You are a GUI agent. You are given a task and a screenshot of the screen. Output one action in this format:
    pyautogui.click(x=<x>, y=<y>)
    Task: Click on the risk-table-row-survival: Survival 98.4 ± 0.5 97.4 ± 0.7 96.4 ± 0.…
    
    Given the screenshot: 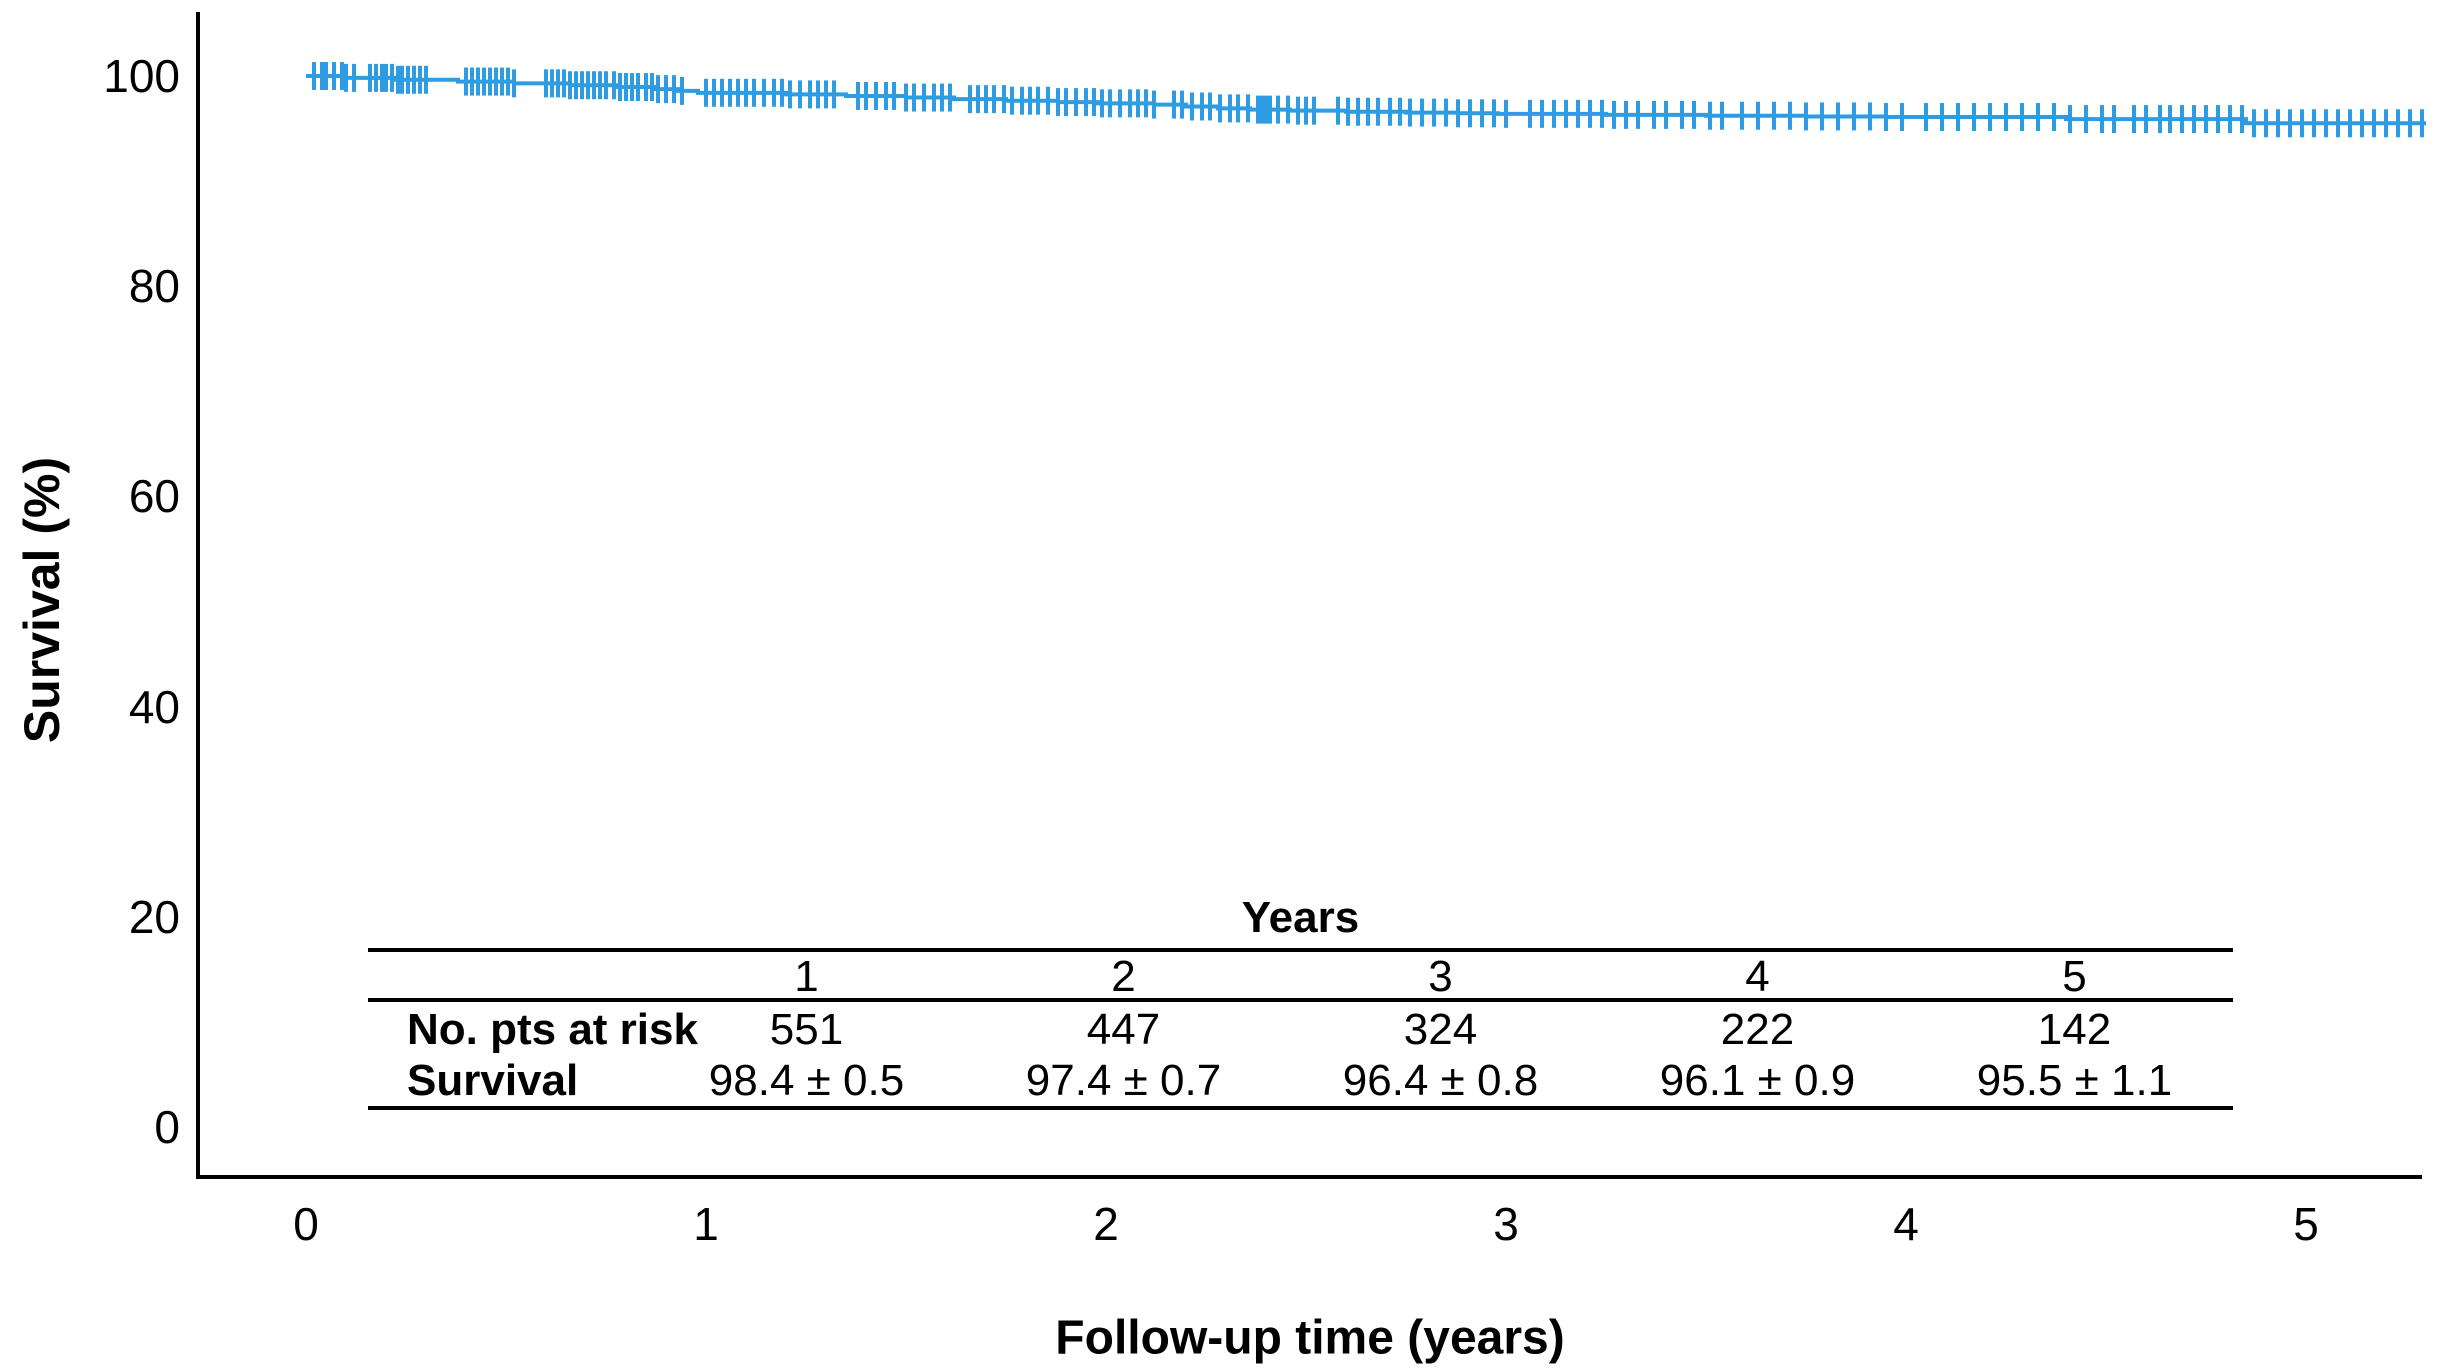 What is the action you would take?
    pyautogui.click(x=1300, y=1080)
    